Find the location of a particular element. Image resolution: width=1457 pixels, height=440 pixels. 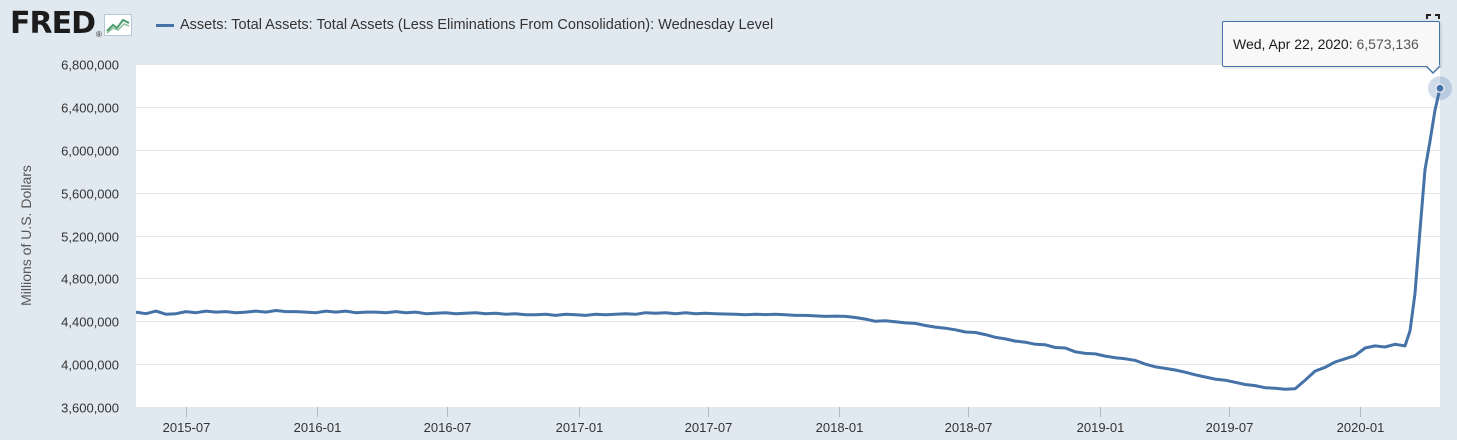

fred-logo: FRED ® is located at coordinates (71, 26).